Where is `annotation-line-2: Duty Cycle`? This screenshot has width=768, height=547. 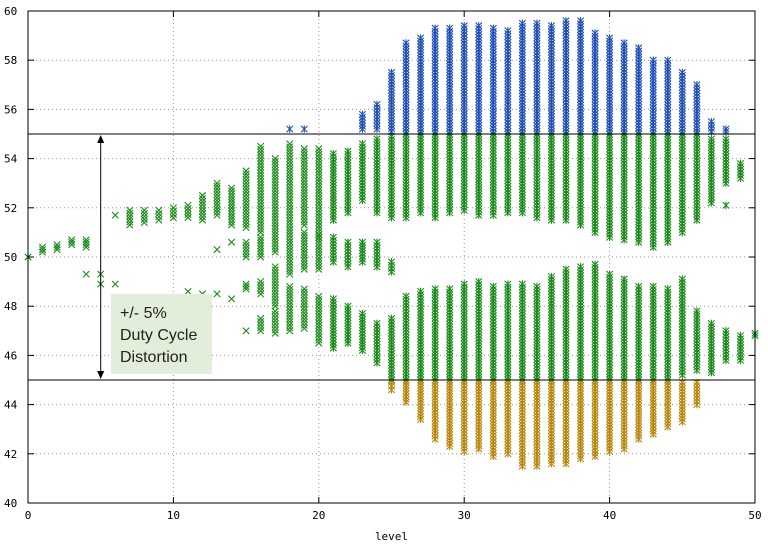
annotation-line-2: Duty Cycle is located at coordinates (158, 335).